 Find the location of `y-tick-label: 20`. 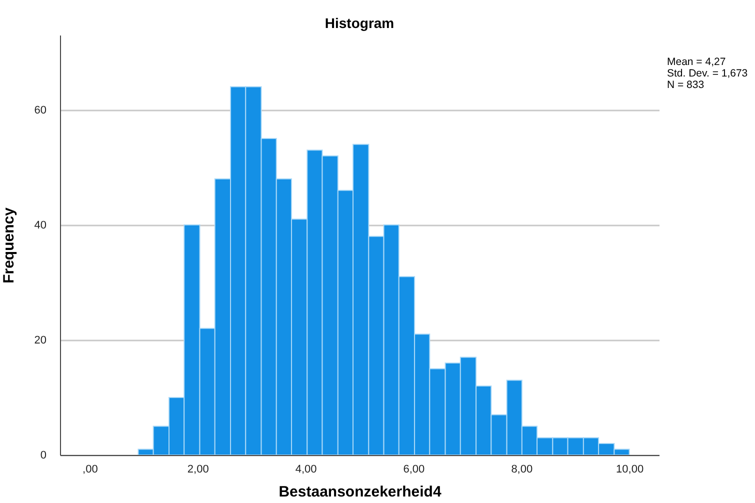

y-tick-label: 20 is located at coordinates (40, 340).